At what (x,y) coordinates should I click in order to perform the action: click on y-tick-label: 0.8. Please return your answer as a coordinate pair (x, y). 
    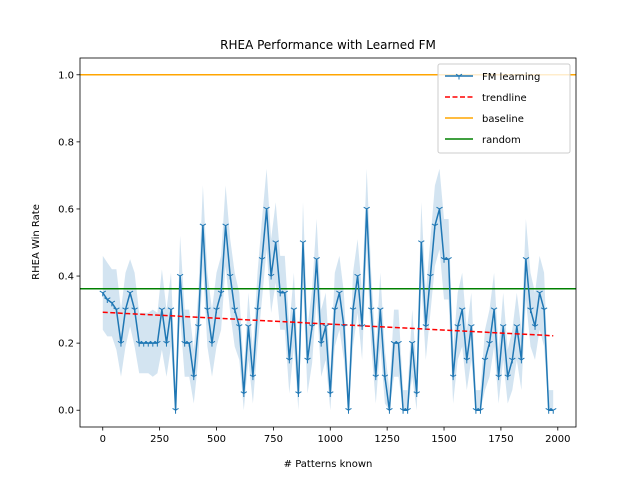
    Looking at the image, I should click on (66, 142).